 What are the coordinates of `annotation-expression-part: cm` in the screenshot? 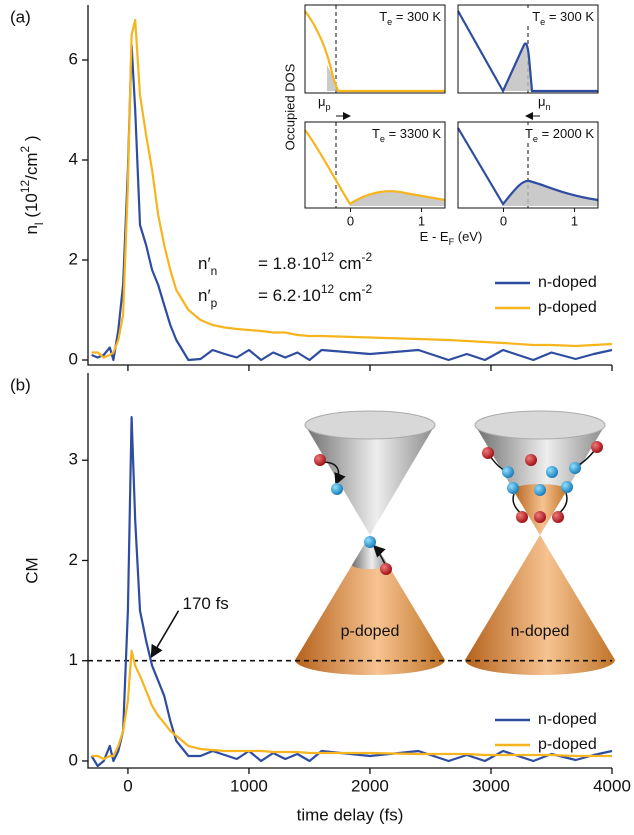 It's located at (347, 263).